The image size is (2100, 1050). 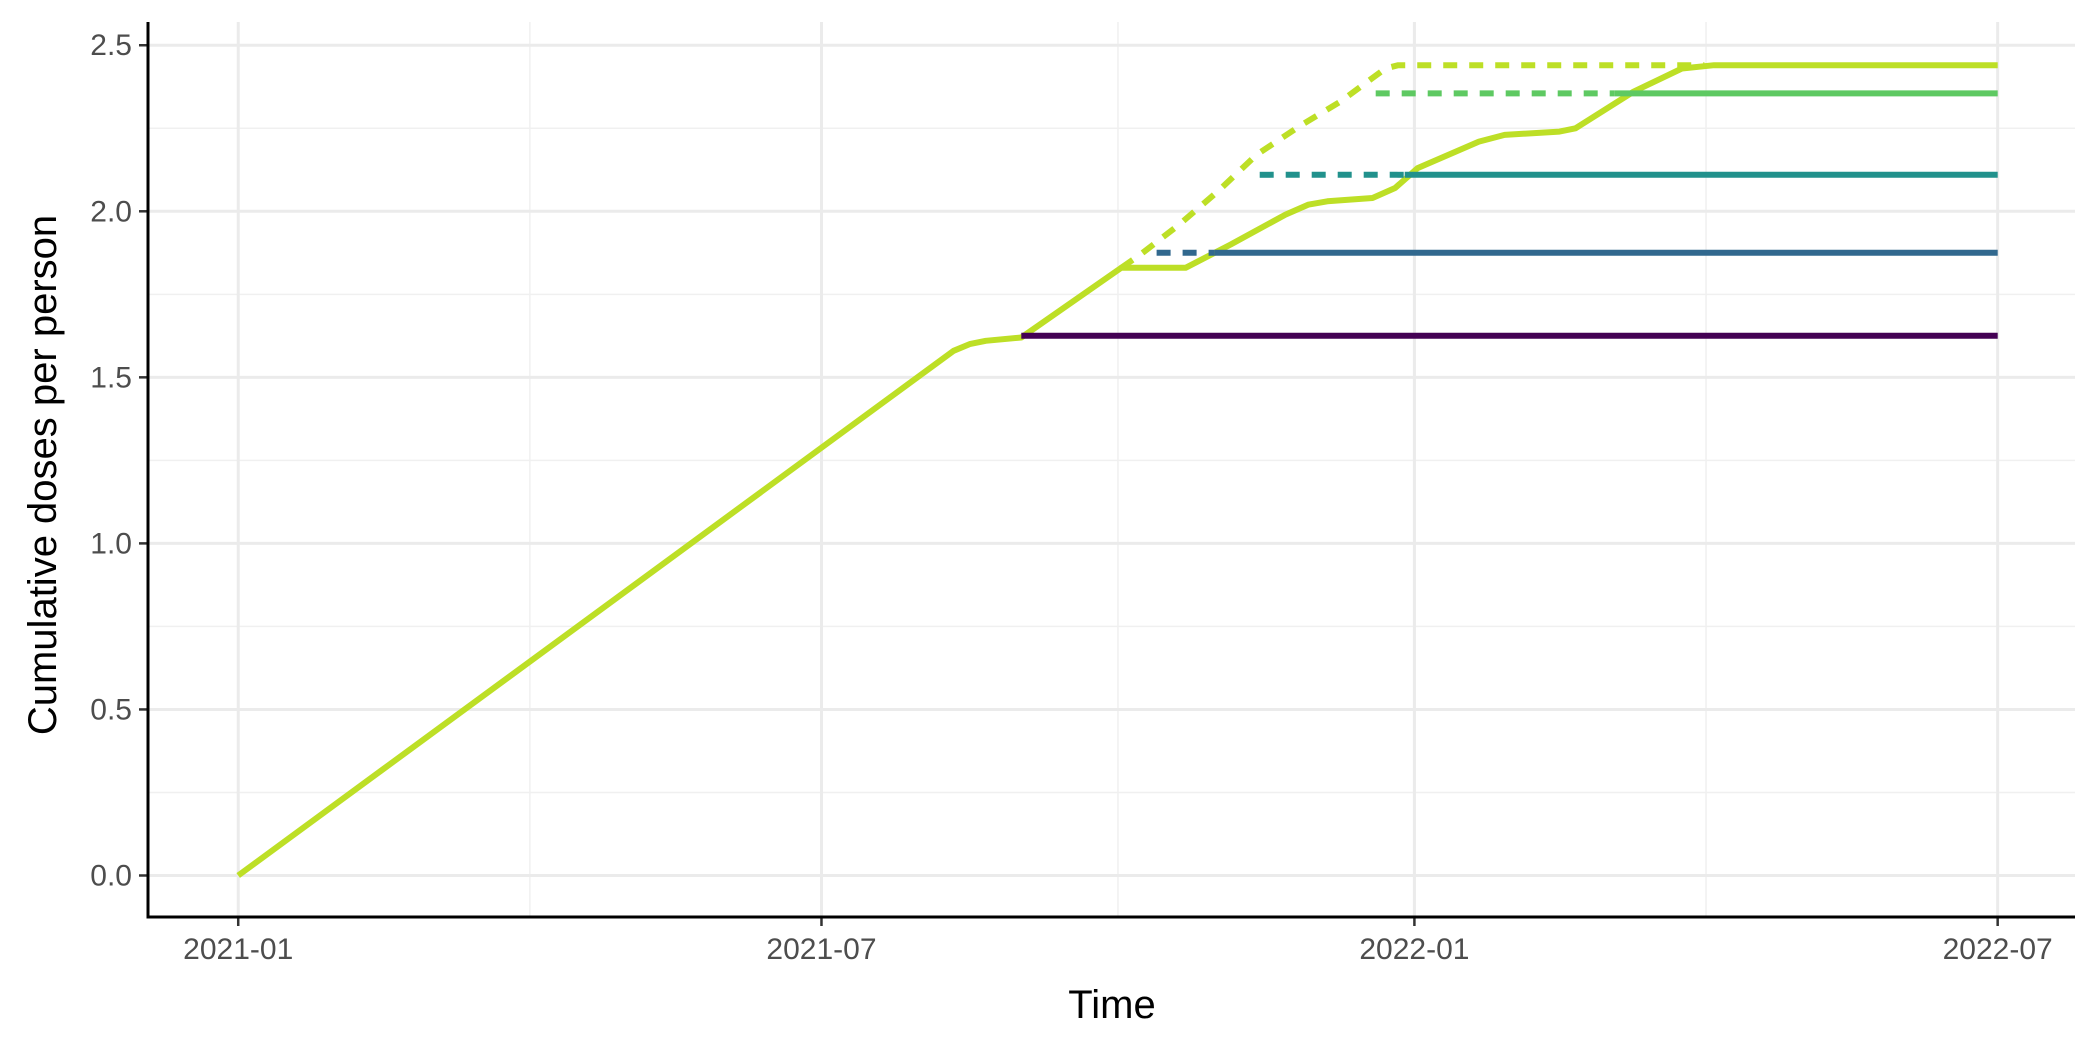 What do you see at coordinates (238, 949) in the screenshot?
I see `x-tick-label: 2021-01` at bounding box center [238, 949].